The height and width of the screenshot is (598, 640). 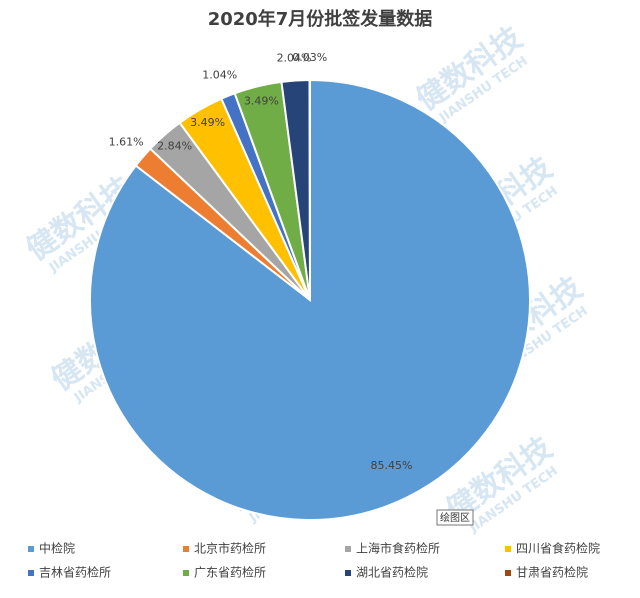 What do you see at coordinates (398, 548) in the screenshot?
I see `legend-label: 上海市食药检所` at bounding box center [398, 548].